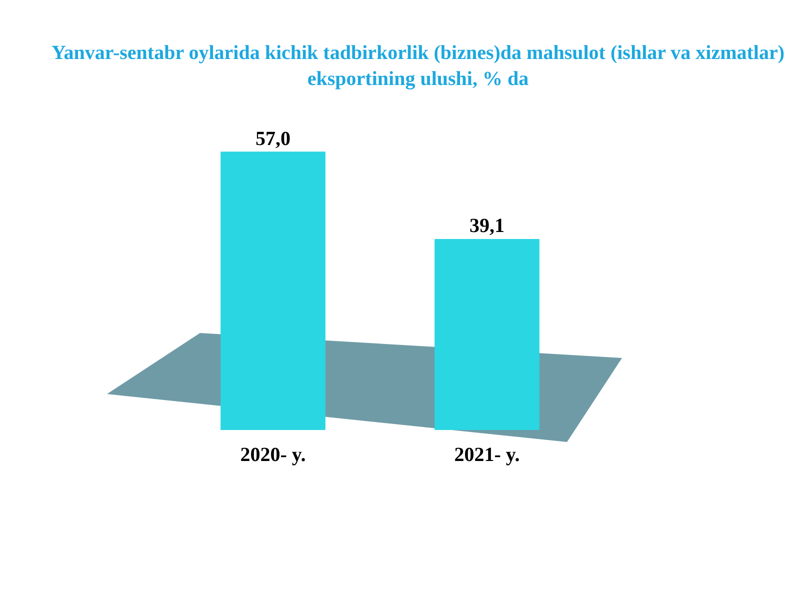  I want to click on data-label: 57,0, so click(273, 139).